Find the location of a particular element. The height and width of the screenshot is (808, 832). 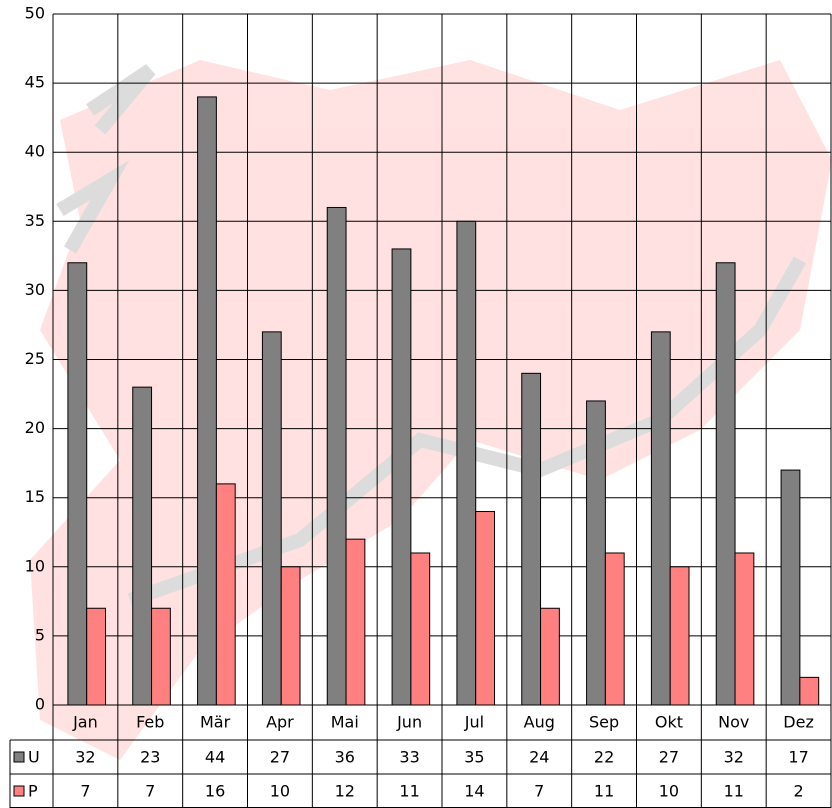

x-tick-label: Jun is located at coordinates (409, 722).